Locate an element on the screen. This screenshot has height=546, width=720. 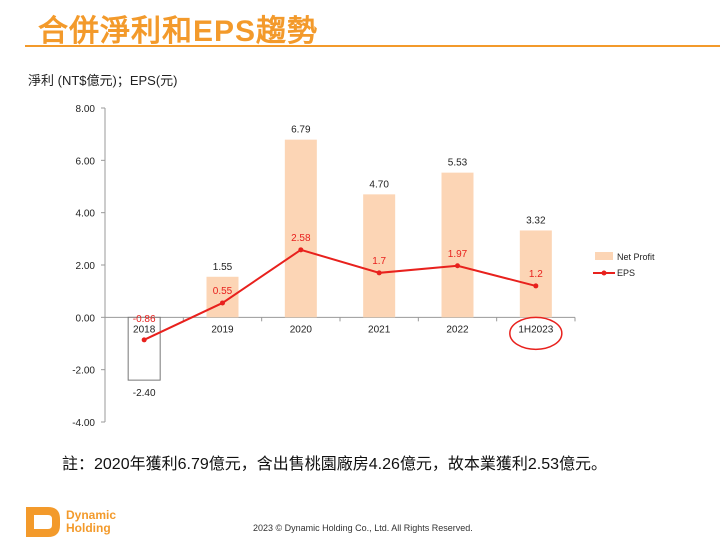
bar-data-label: -2.40 is located at coordinates (144, 393).